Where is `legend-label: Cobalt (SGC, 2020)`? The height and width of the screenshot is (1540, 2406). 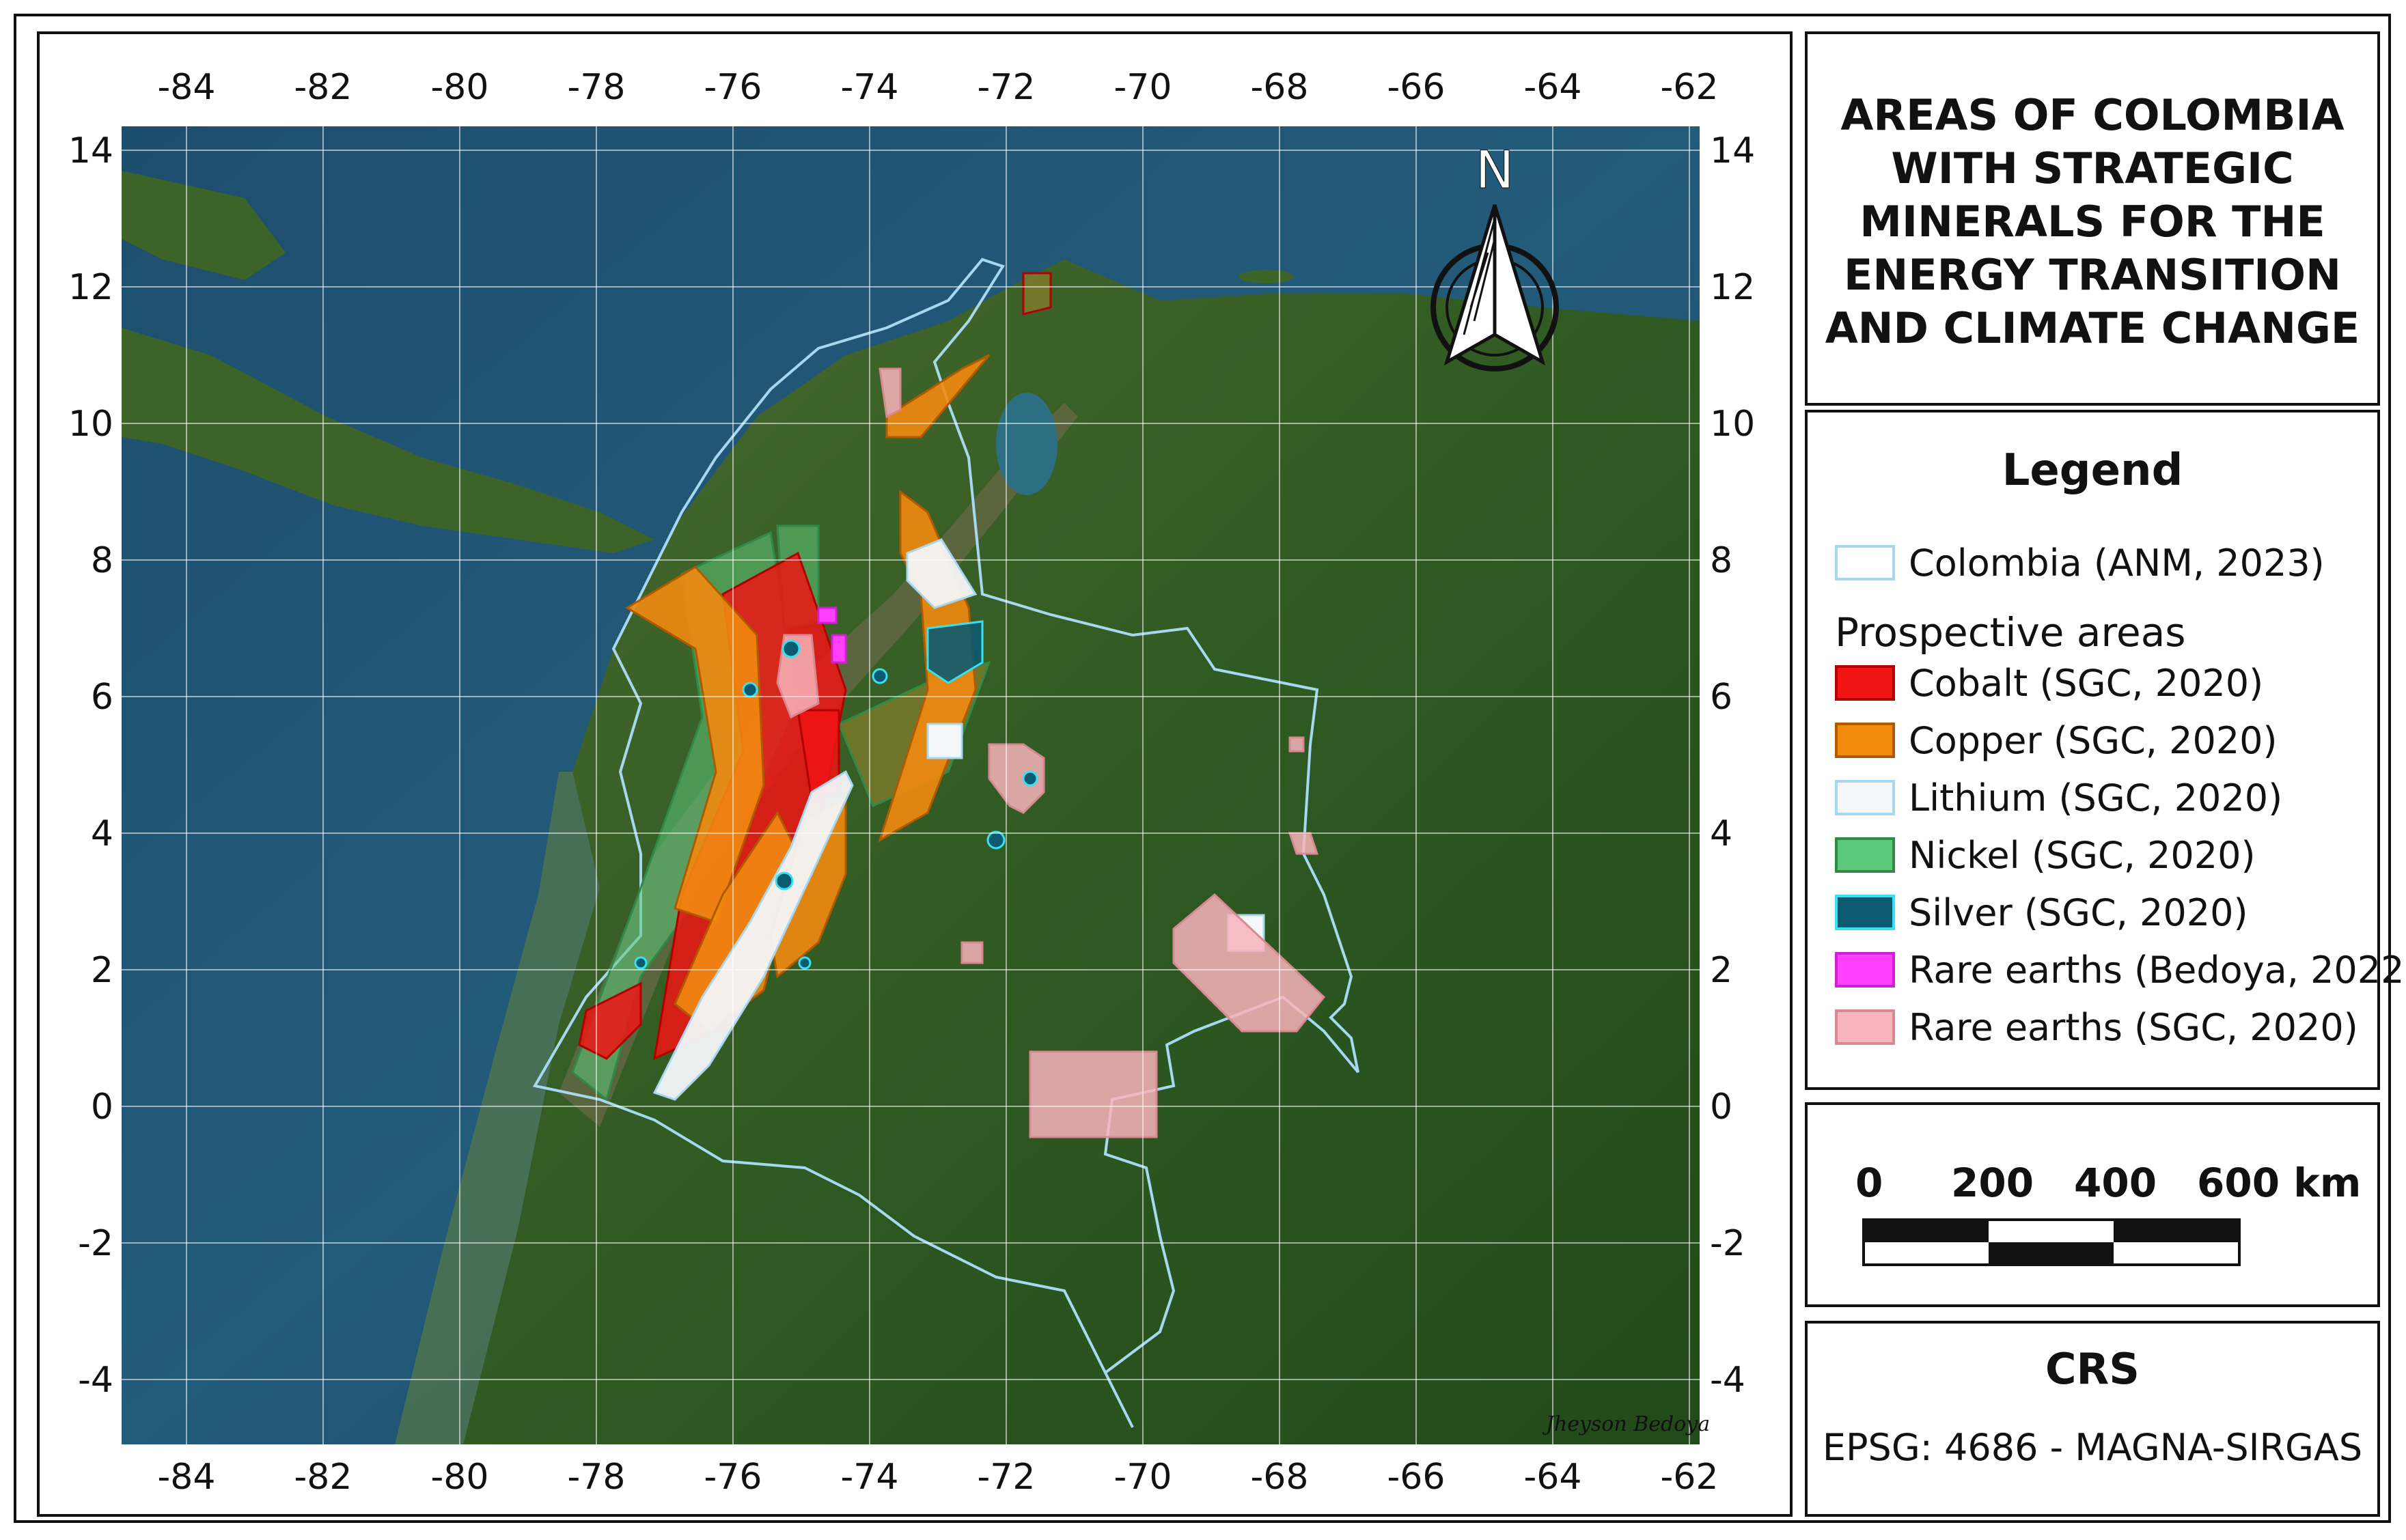
legend-label: Cobalt (SGC, 2020) is located at coordinates (2086, 683).